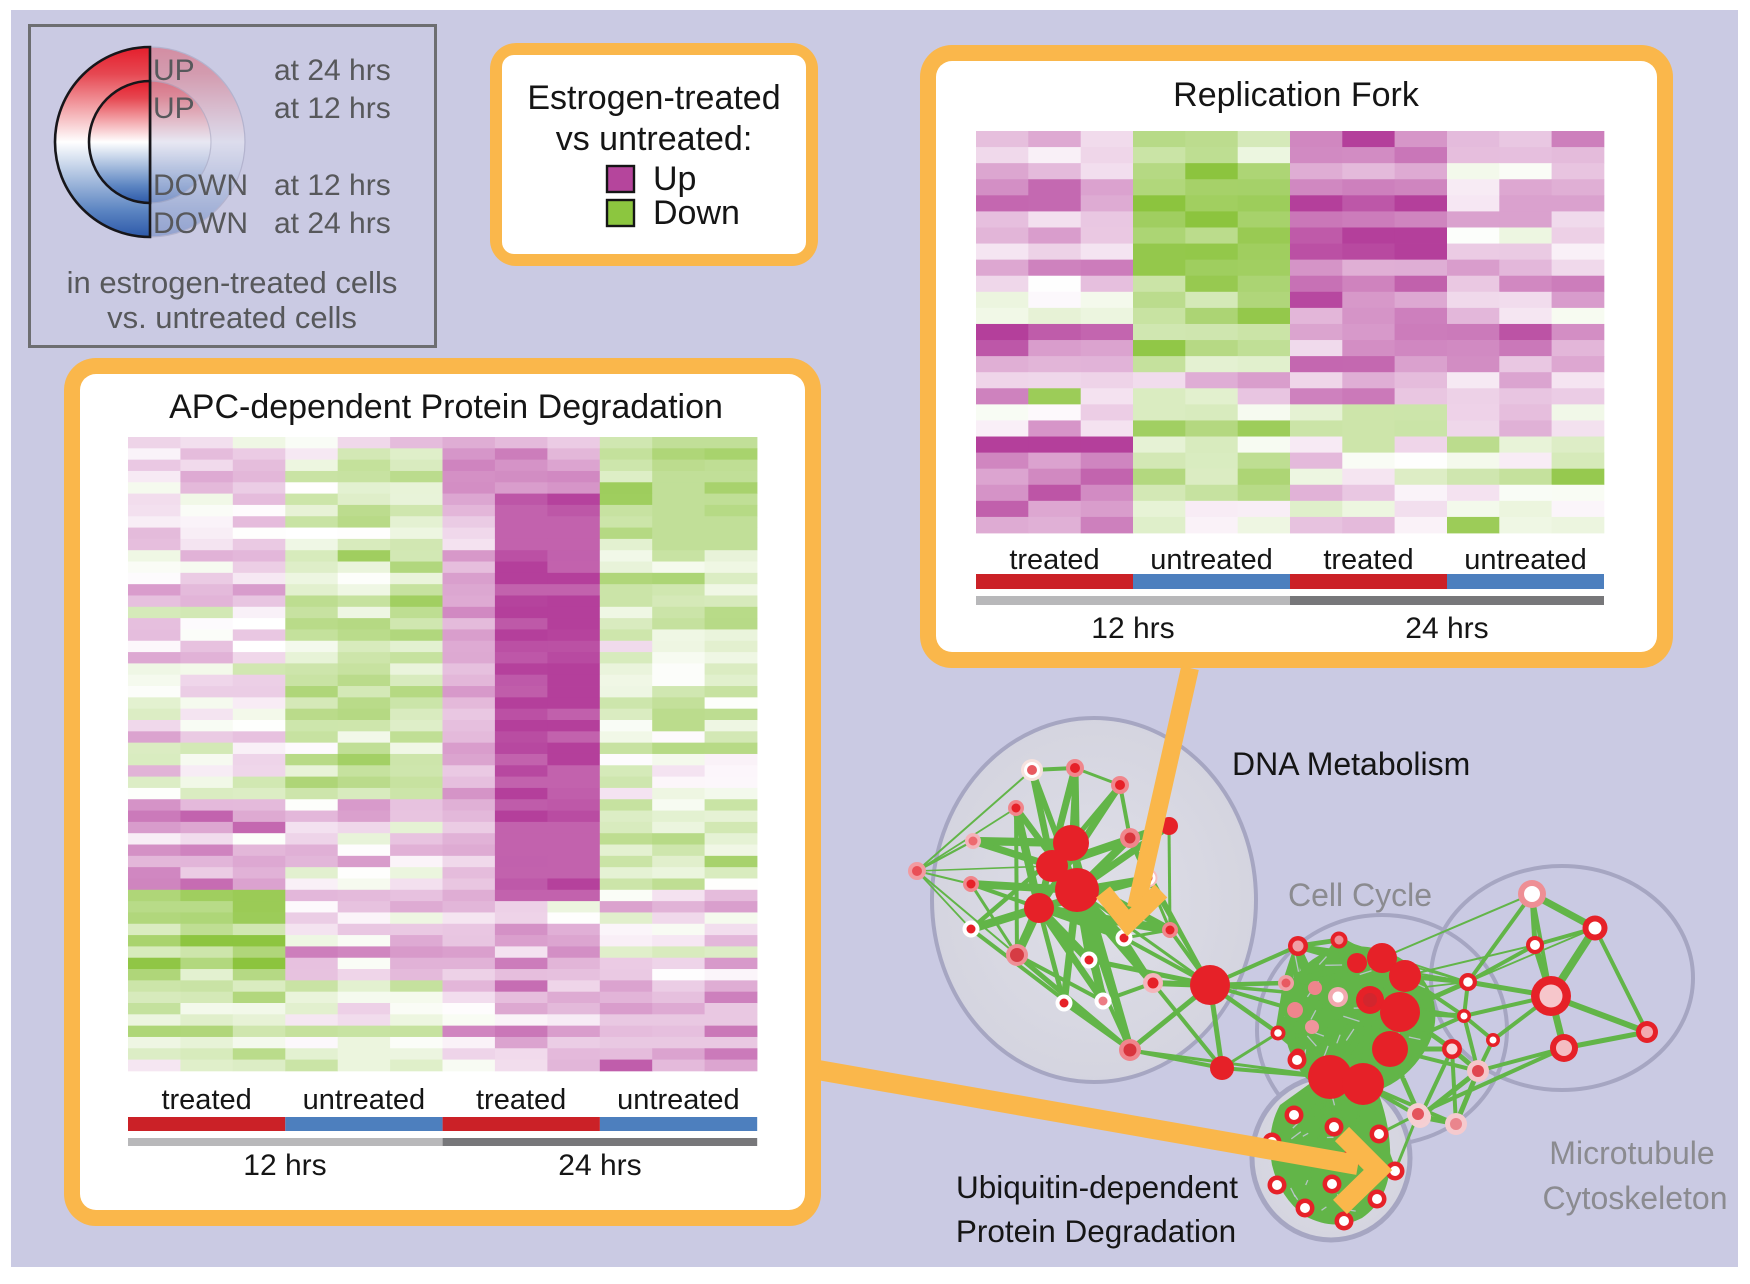  I want to click on svg-text: Protein Degradation, so click(1096, 1231).